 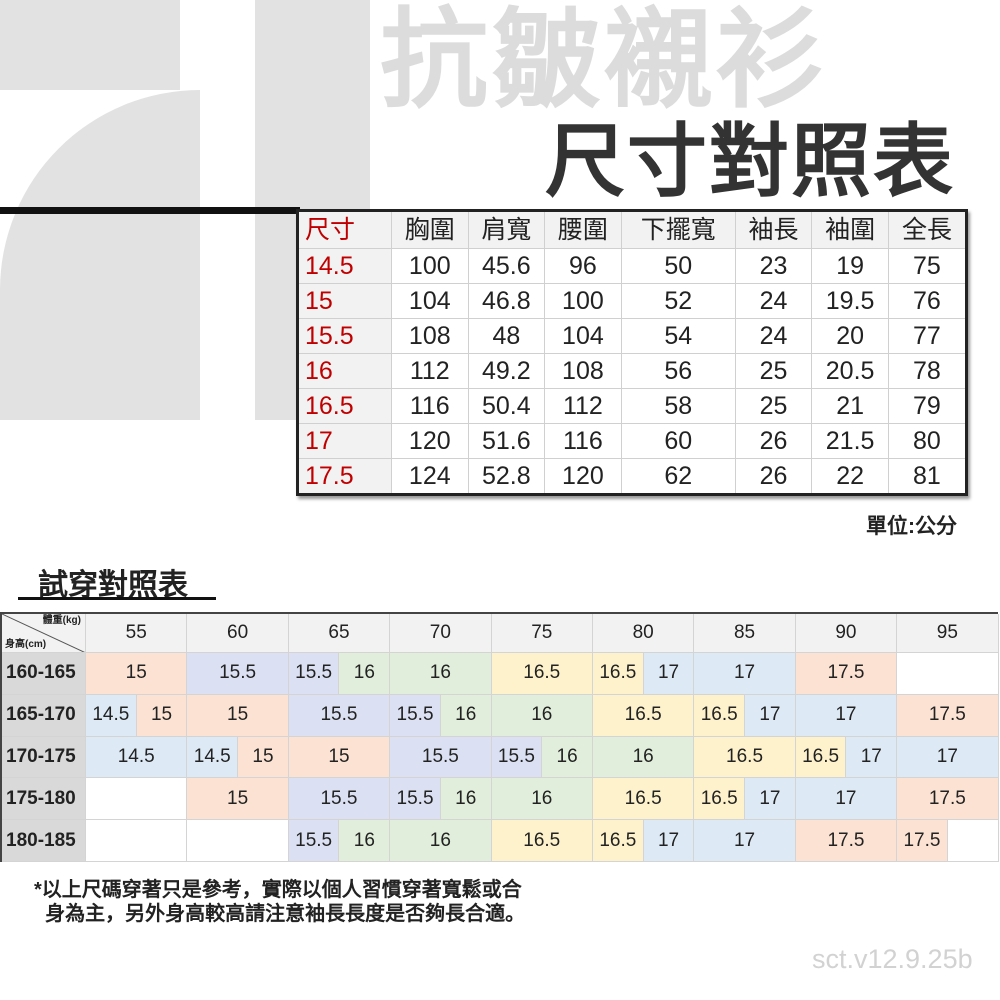 What do you see at coordinates (506, 229) in the screenshot?
I see `measure-cell: 肩寬` at bounding box center [506, 229].